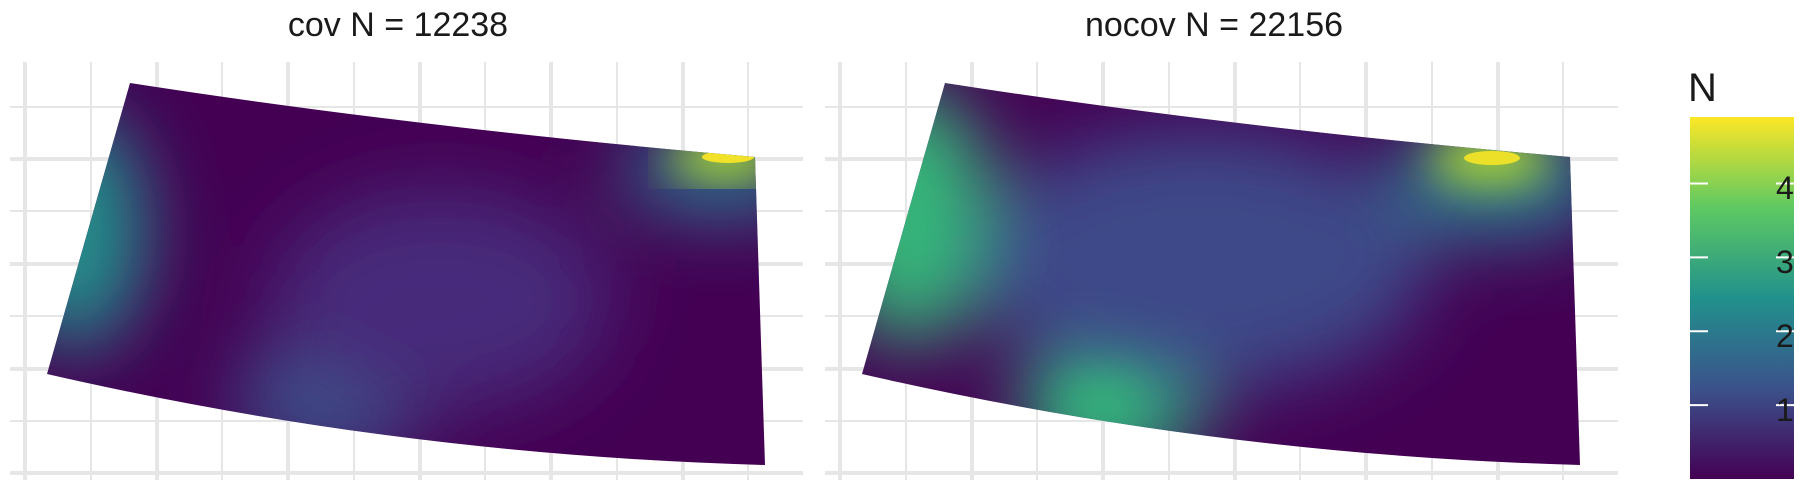 This screenshot has height=486, width=1809. Describe the element at coordinates (1214, 25) in the screenshot. I see `panel-title-nocov: nocov N = 22156` at that location.